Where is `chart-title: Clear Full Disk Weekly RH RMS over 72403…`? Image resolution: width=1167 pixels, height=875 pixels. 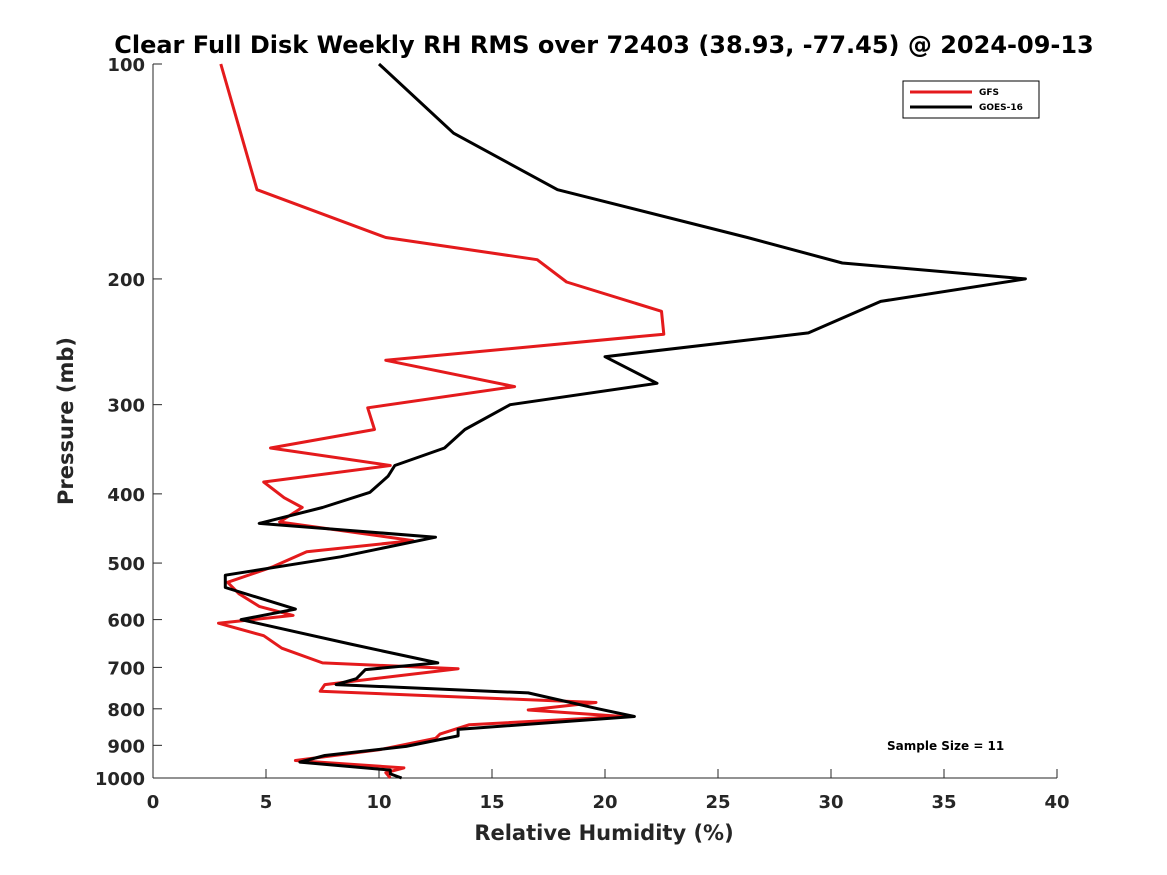 chart-title: Clear Full Disk Weekly RH RMS over 72403… is located at coordinates (604, 45).